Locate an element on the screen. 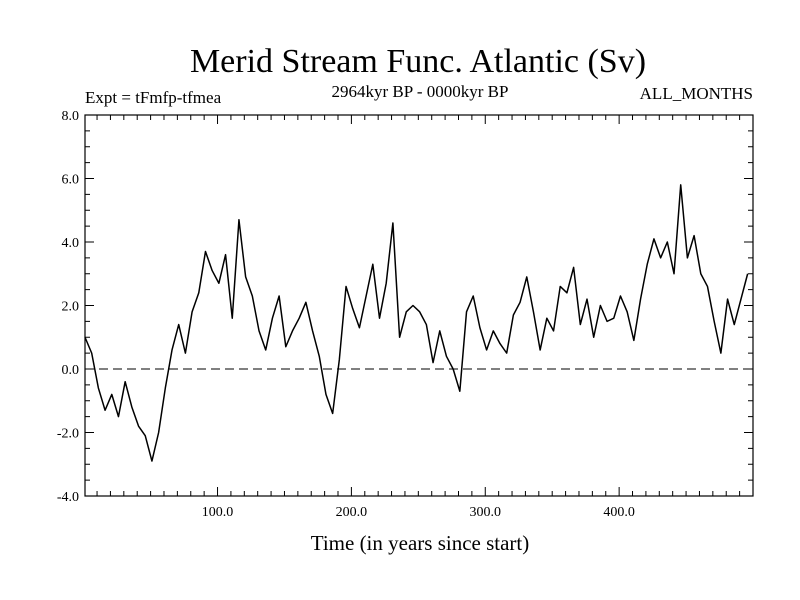 Image resolution: width=800 pixels, height=600 pixels. x-tick-label: 400.0 is located at coordinates (619, 512).